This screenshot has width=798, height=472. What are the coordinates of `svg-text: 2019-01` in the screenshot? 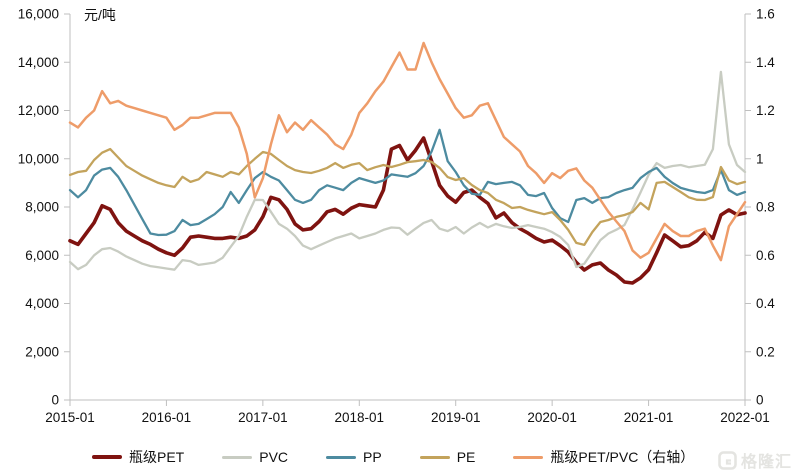 It's located at (456, 417).